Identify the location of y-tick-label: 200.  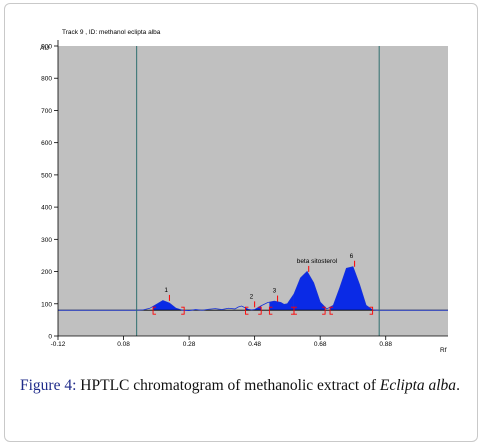
(46, 272).